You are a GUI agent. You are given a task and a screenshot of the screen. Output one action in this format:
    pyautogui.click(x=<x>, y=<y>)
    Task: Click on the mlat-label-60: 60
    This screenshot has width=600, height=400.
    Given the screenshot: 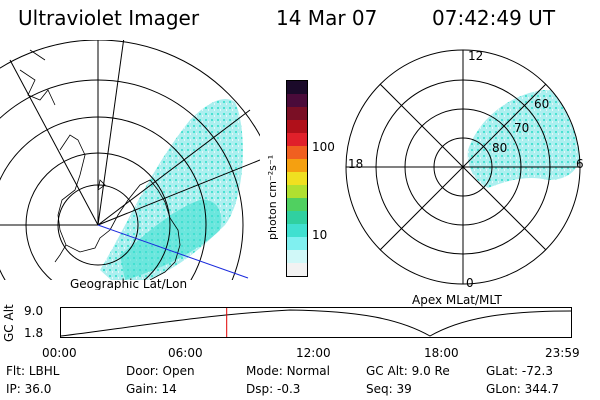 What is the action you would take?
    pyautogui.click(x=541, y=104)
    